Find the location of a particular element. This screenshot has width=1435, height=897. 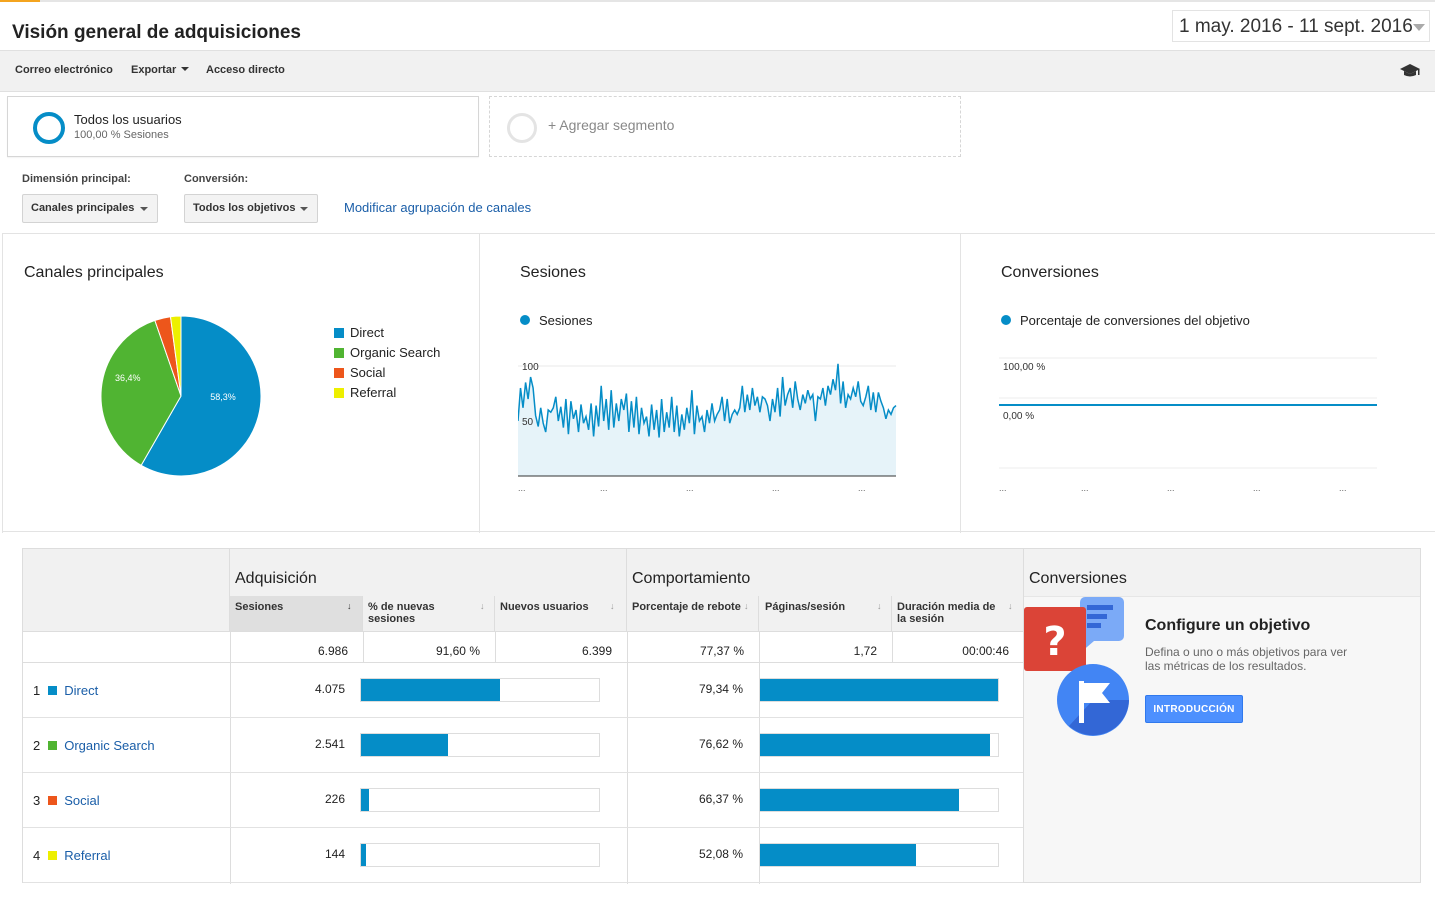

row-bounce: 79,34 % is located at coordinates (720, 689).